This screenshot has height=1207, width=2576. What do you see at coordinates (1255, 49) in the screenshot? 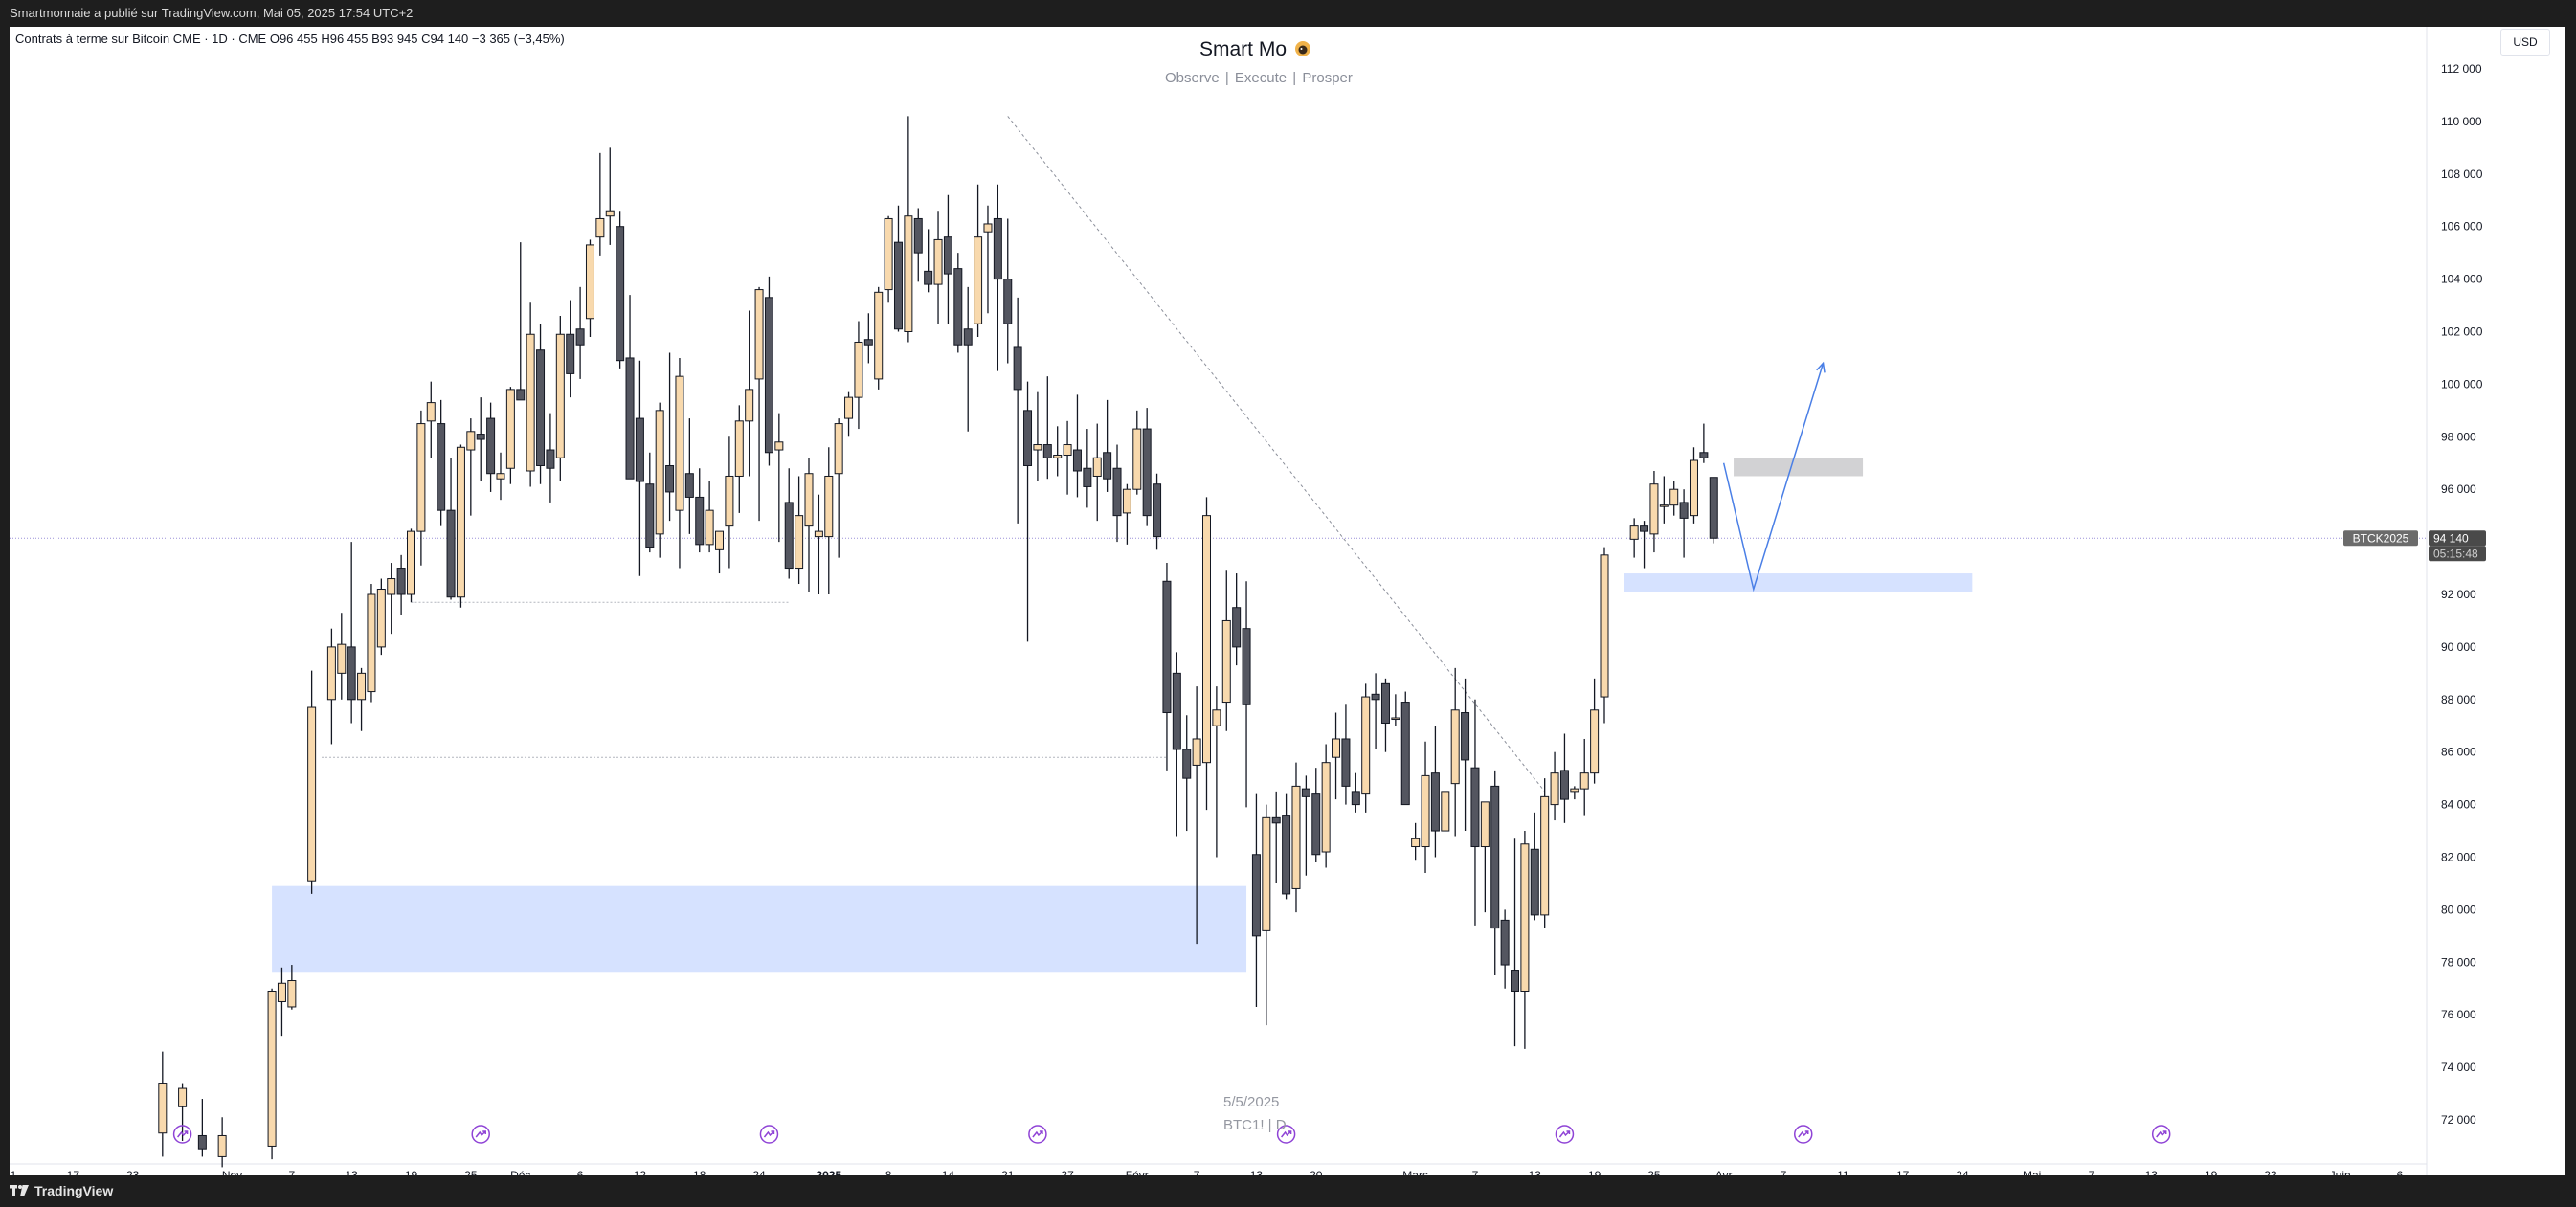
I see `author-title: Smart Mo` at bounding box center [1255, 49].